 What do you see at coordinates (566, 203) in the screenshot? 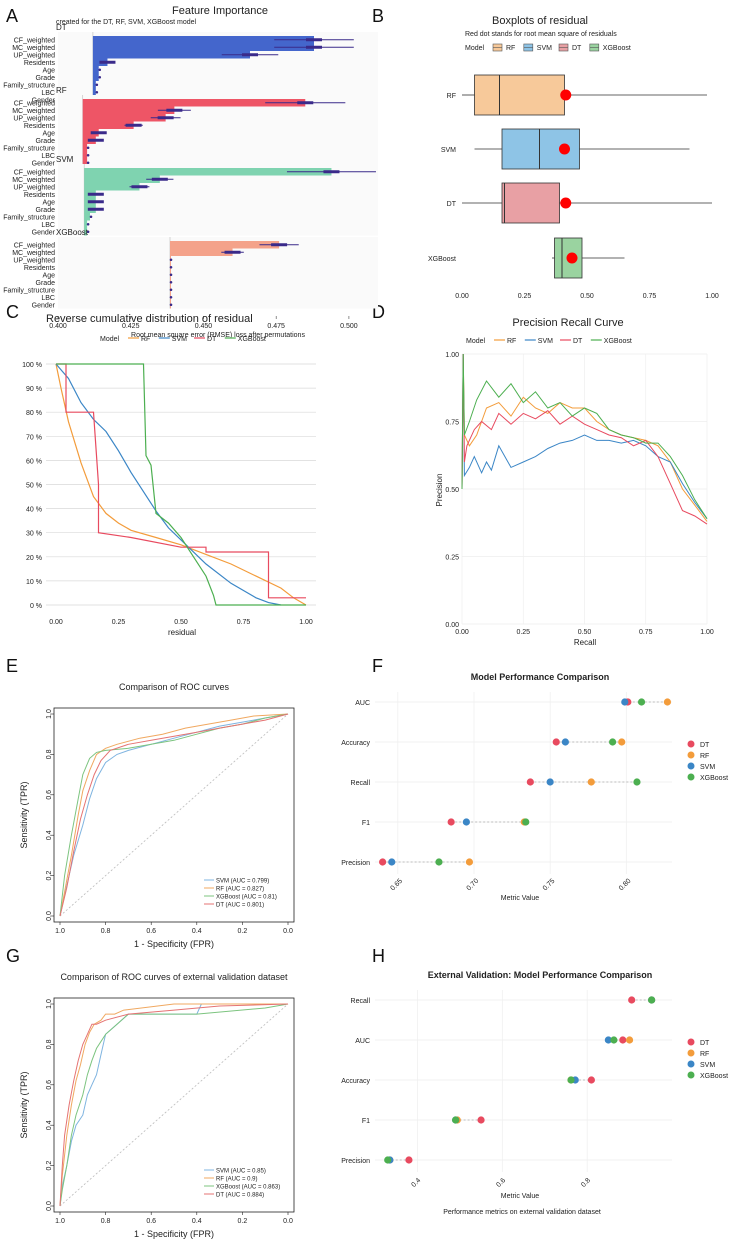
I see `rmse-dot` at bounding box center [566, 203].